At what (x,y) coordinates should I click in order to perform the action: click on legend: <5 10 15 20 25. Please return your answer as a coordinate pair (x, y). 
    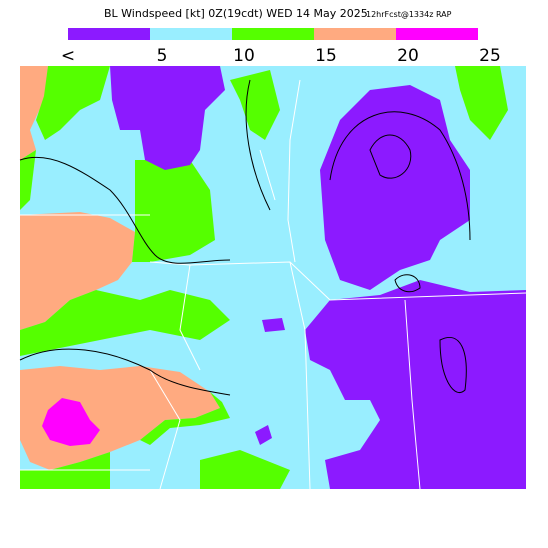
    Looking at the image, I should click on (281, 47).